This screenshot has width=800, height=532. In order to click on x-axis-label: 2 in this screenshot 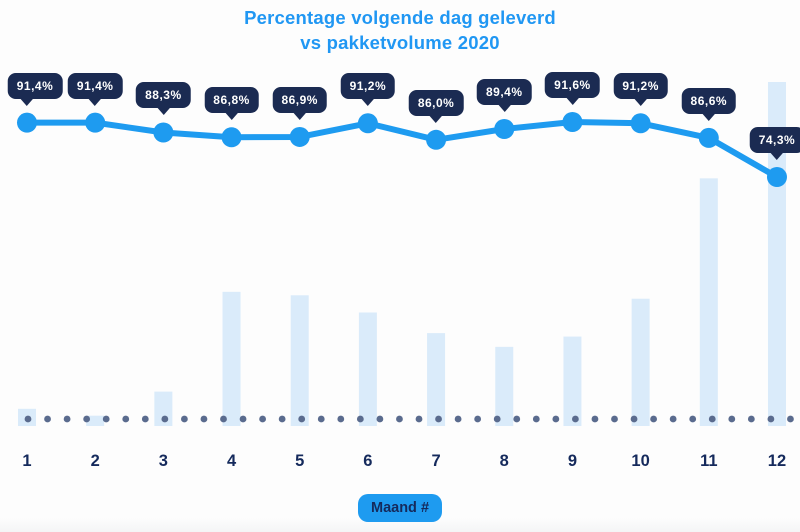, I will do `click(95, 461)`.